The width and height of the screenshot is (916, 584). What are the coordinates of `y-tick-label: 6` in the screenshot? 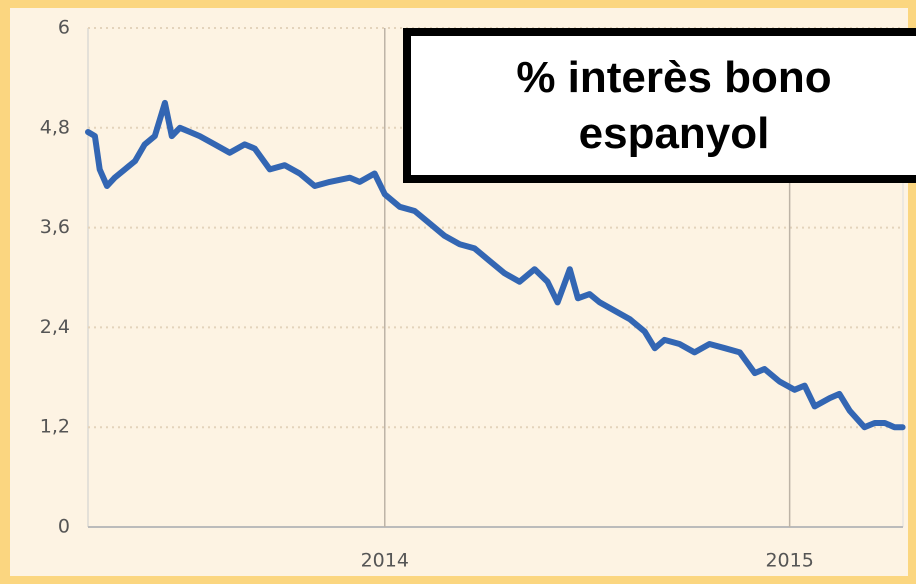 It's located at (64, 28).